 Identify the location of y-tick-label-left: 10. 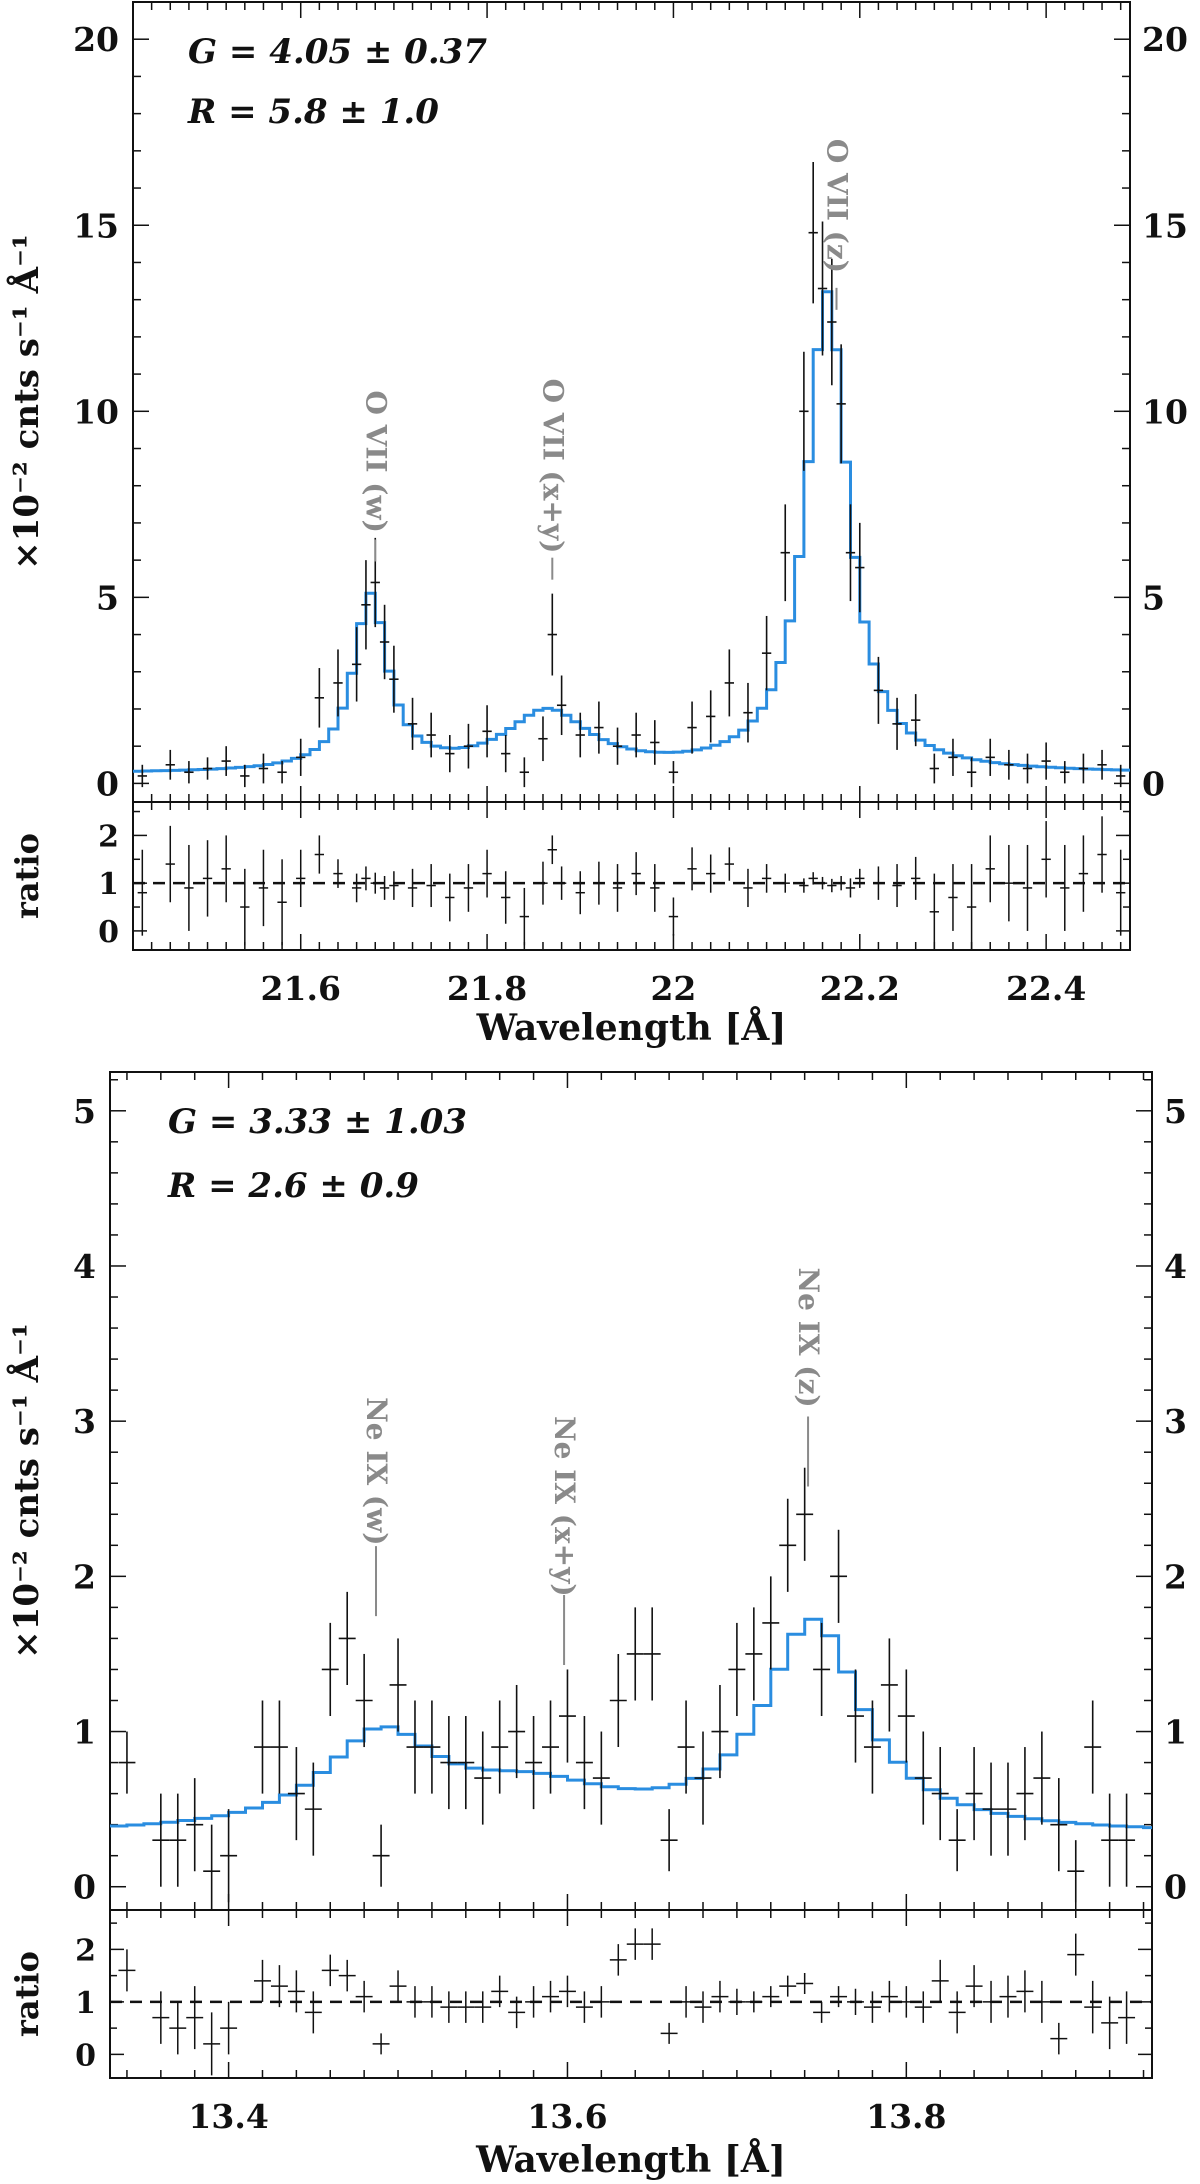
(96, 411).